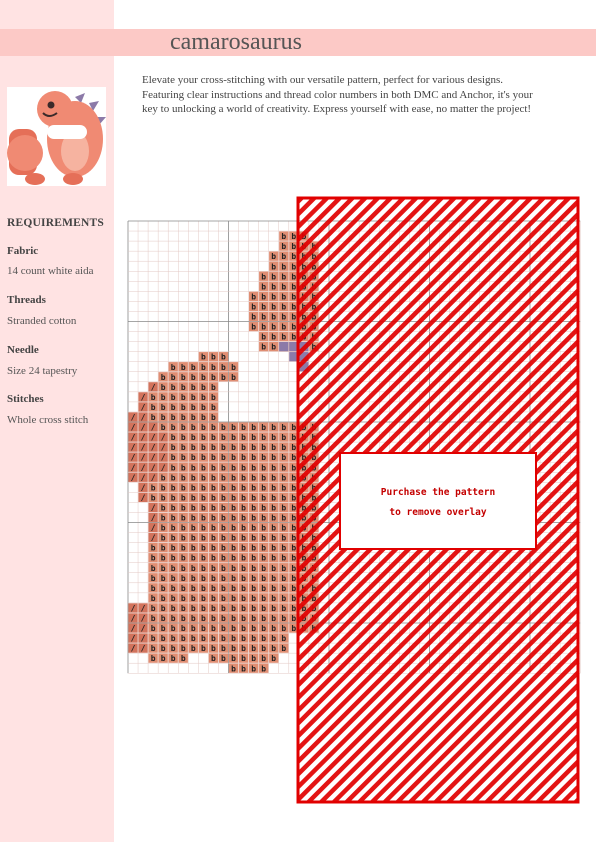  I want to click on overlay-line-1: Purchase the pattern, so click(438, 492).